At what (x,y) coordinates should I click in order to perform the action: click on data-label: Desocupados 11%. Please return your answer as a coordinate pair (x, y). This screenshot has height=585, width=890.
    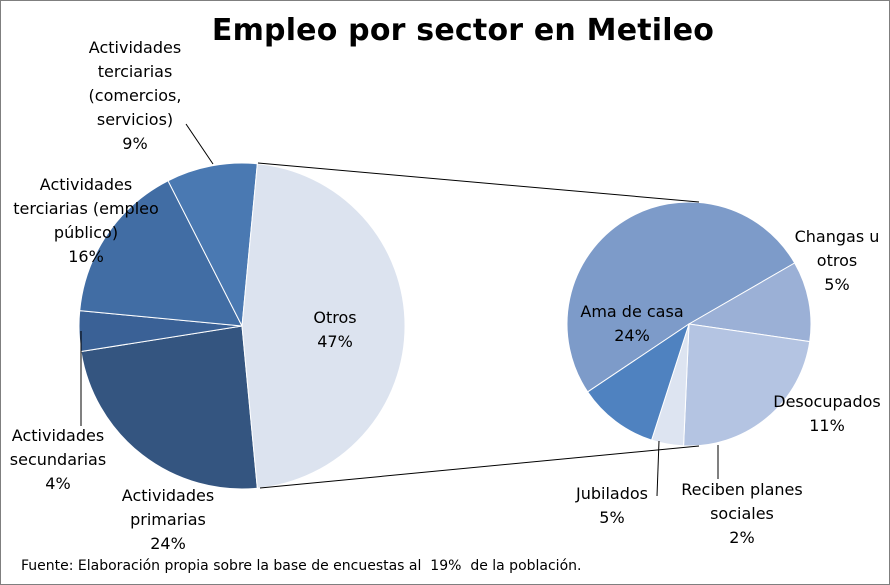
    Looking at the image, I should click on (826, 413).